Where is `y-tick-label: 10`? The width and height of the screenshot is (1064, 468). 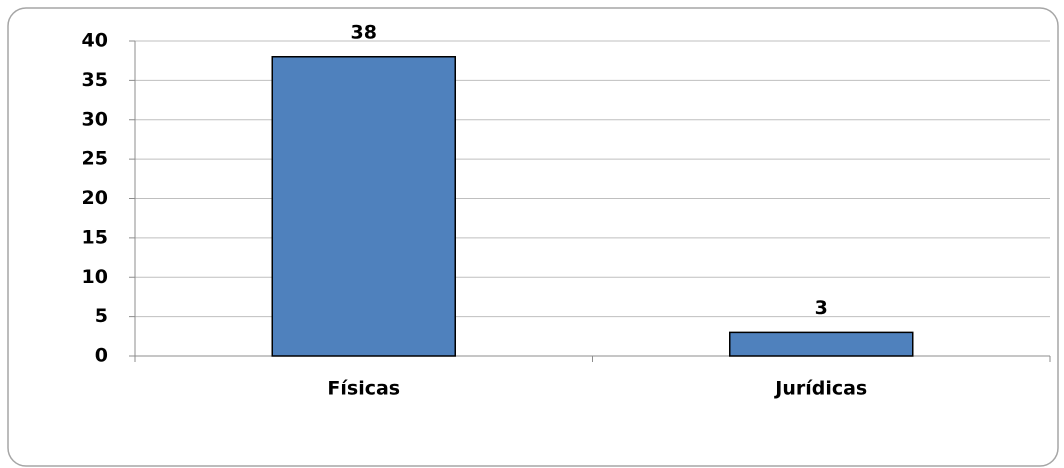
y-tick-label: 10 is located at coordinates (95, 277).